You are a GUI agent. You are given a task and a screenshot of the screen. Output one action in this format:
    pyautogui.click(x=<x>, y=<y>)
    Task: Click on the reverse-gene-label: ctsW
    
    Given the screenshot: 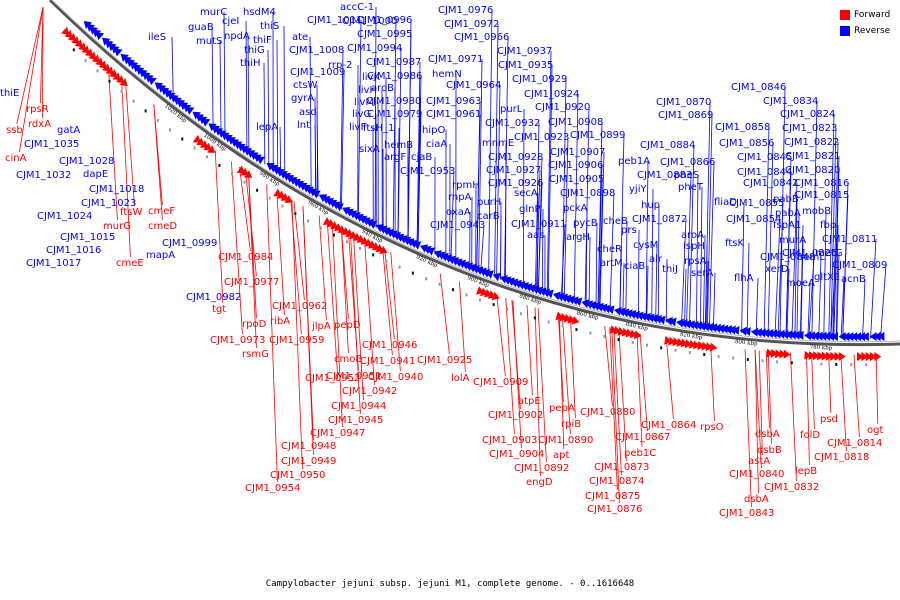 What is the action you would take?
    pyautogui.click(x=305, y=85)
    